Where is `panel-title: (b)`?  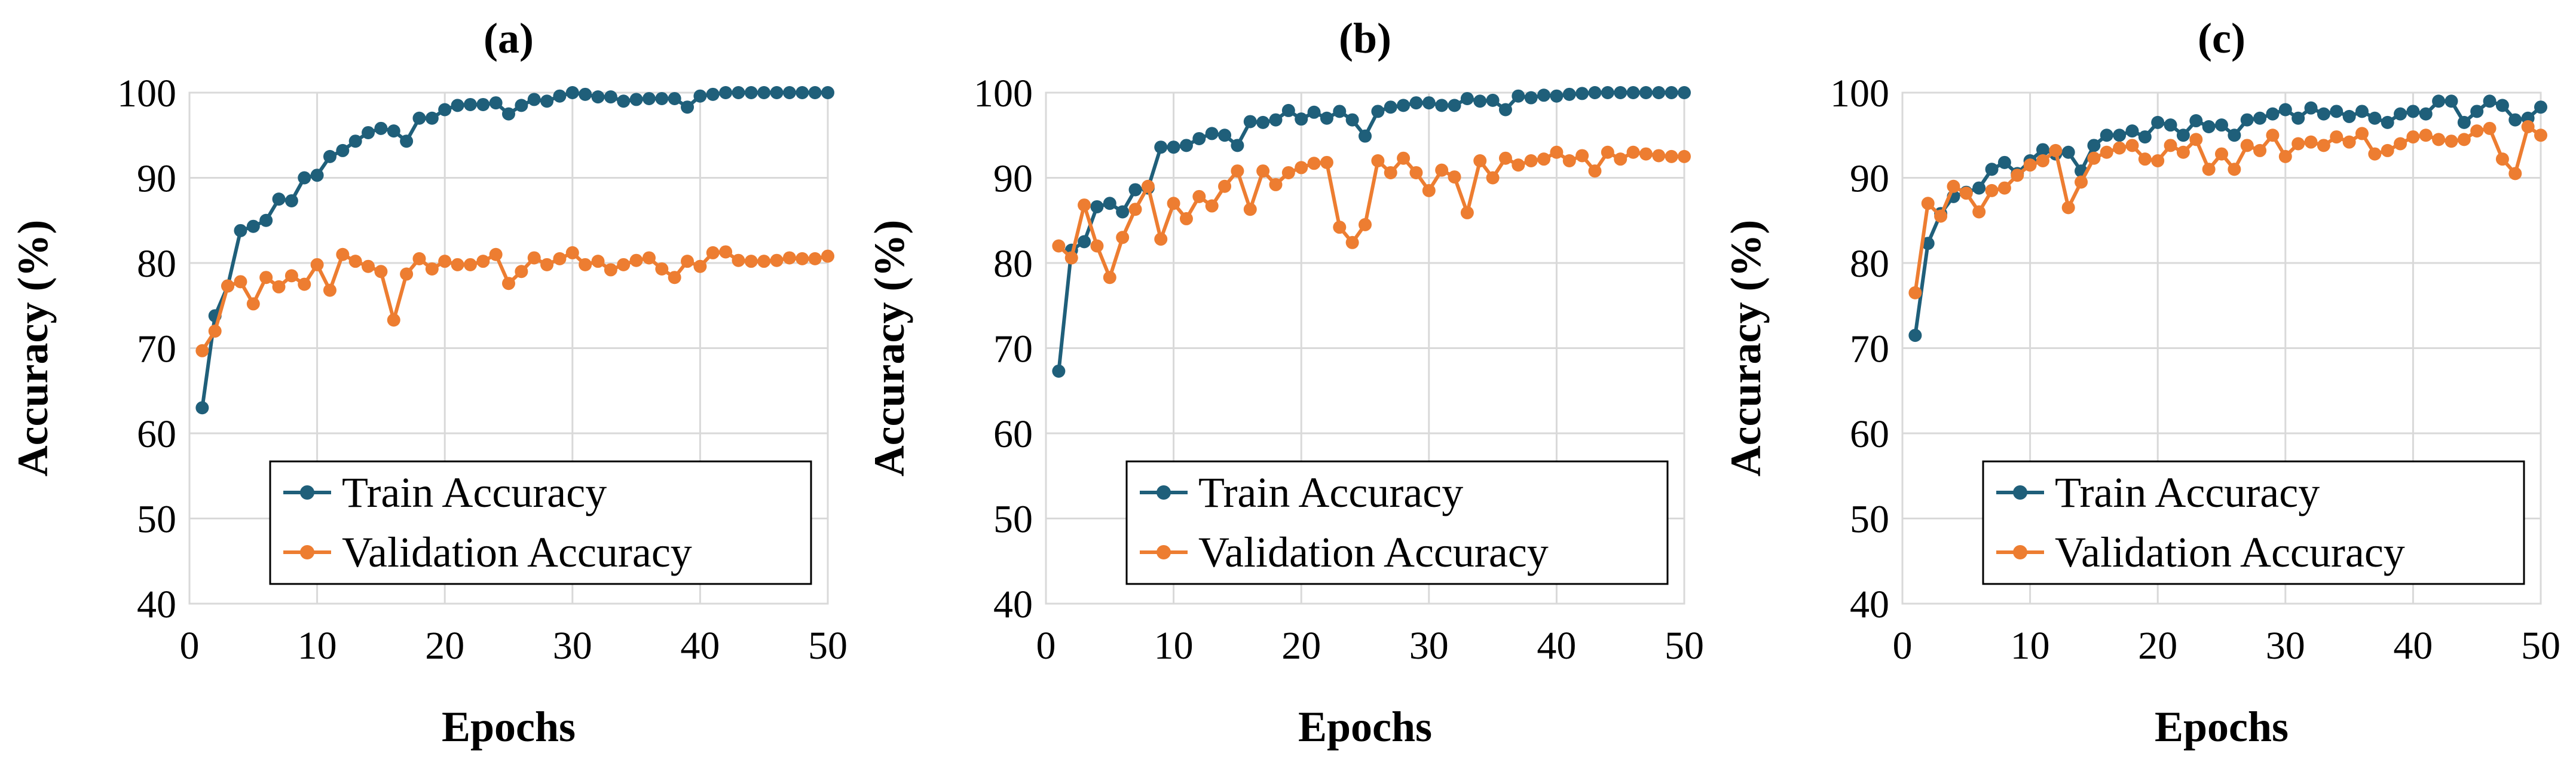
panel-title: (b) is located at coordinates (1365, 38).